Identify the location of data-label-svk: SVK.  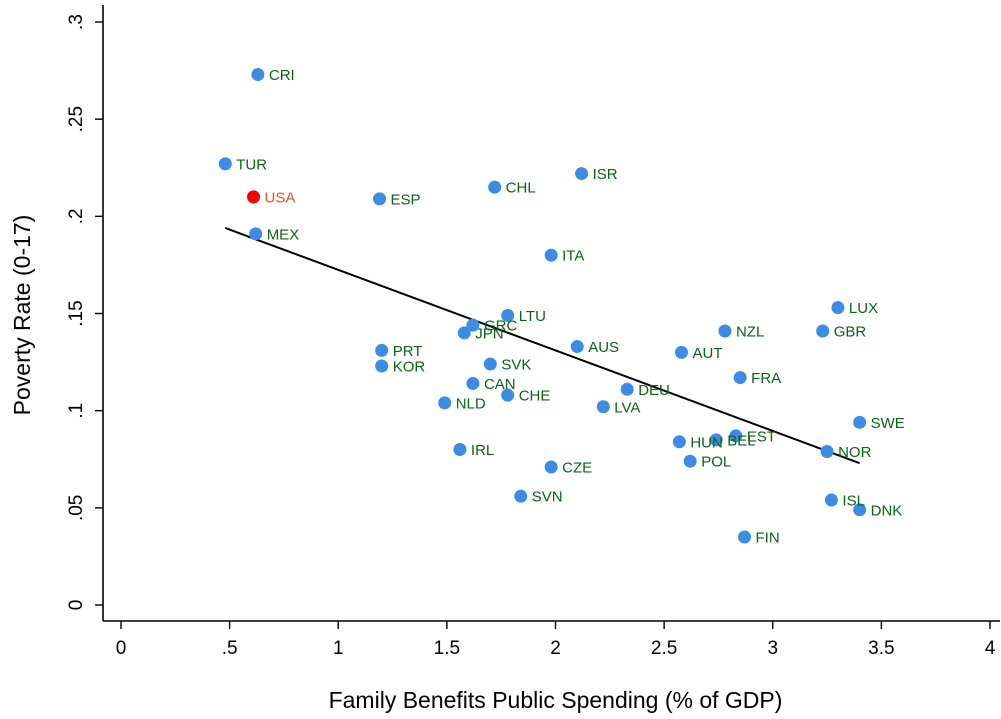
(516, 365).